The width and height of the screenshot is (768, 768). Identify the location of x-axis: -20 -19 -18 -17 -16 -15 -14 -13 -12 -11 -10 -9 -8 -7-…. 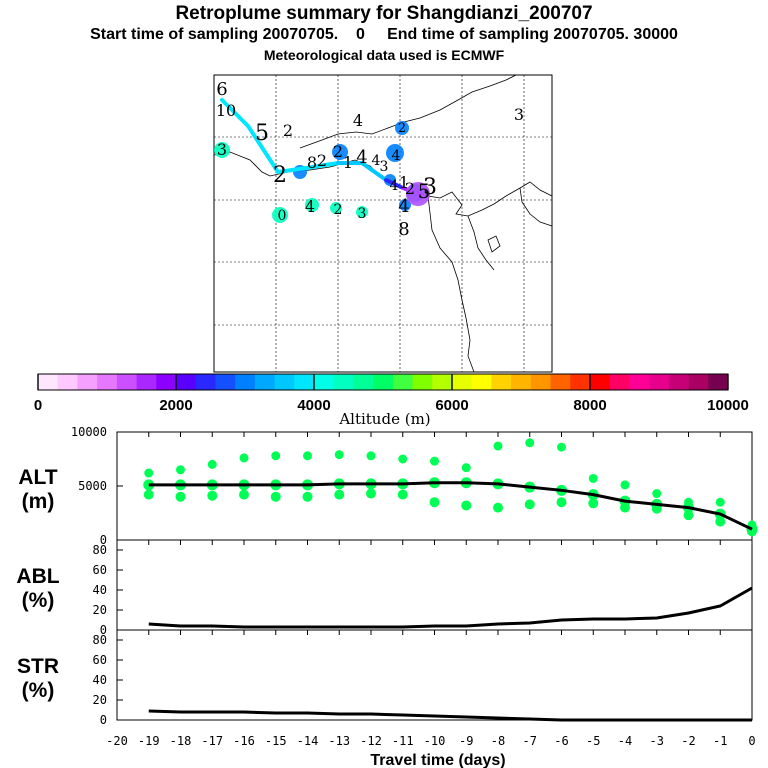
(430, 751).